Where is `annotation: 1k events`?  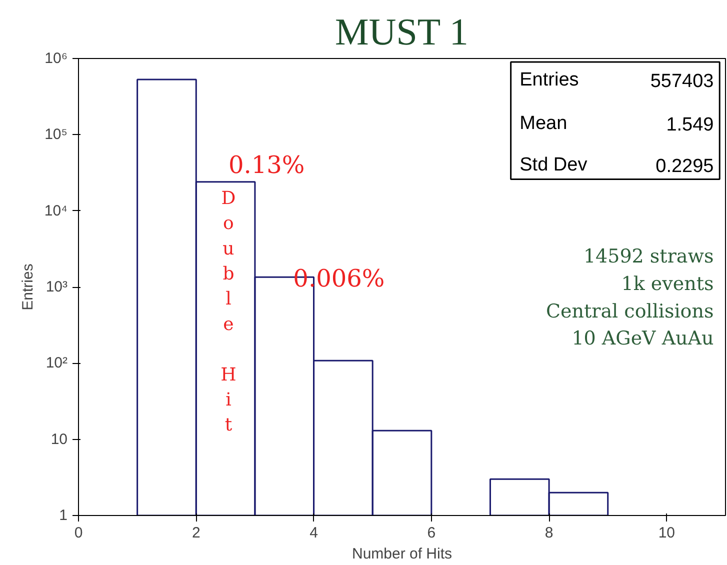 annotation: 1k events is located at coordinates (667, 283).